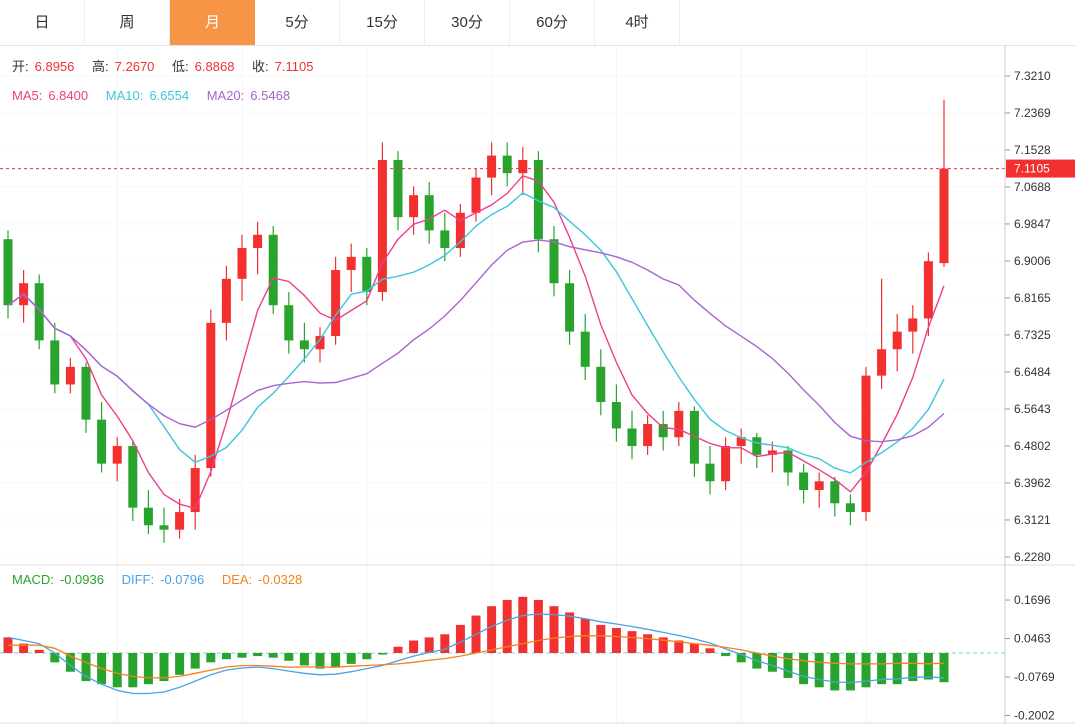 The width and height of the screenshot is (1075, 724). I want to click on macd-axis-labels: 0.1696 0.0463 -0.0769 -0.2002, so click(1030, 657).